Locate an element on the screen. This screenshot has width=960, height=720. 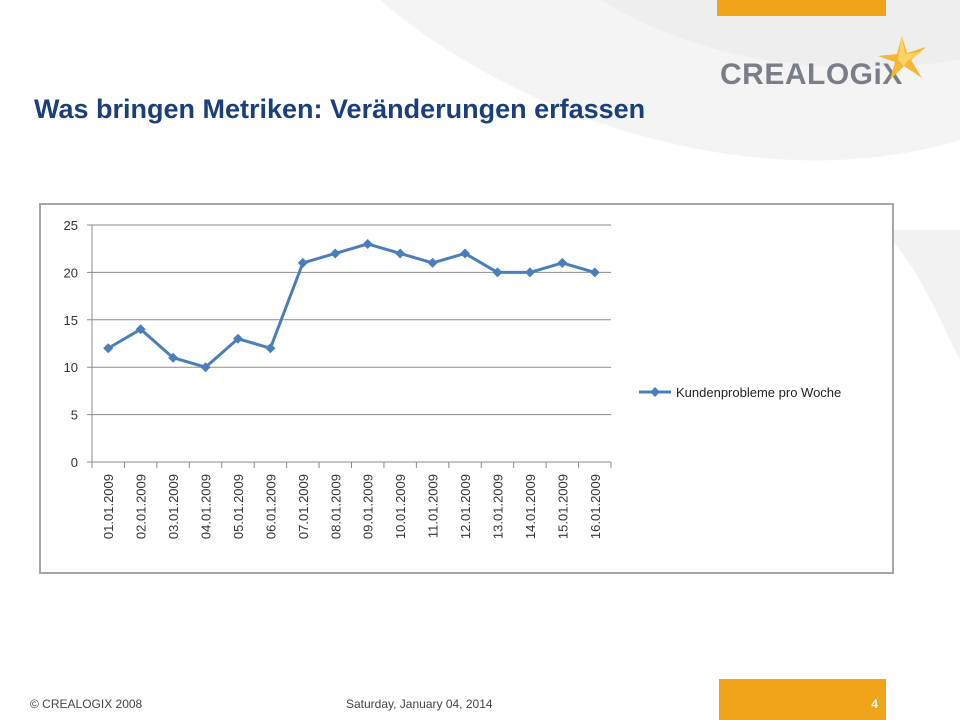
x-tick-label: 10.01.2009 is located at coordinates (400, 506).